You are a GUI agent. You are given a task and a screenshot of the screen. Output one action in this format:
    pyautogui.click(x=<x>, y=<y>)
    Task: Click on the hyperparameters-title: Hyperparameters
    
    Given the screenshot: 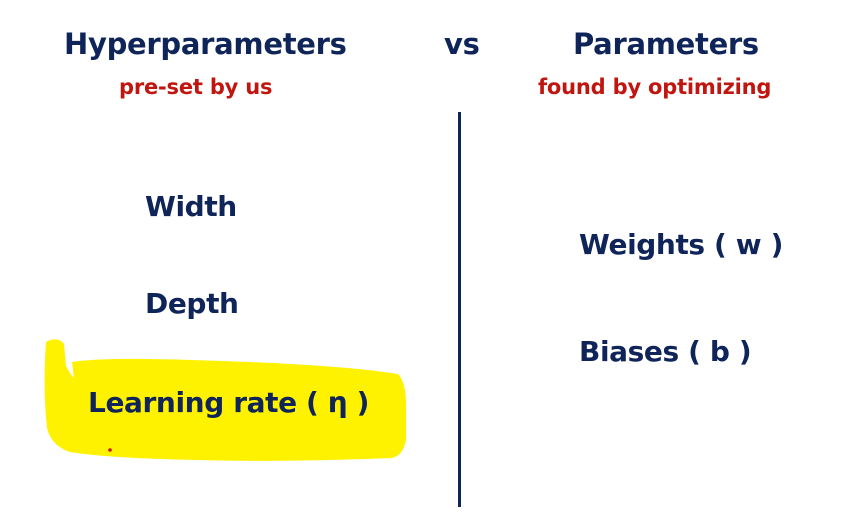 What is the action you would take?
    pyautogui.click(x=205, y=44)
    